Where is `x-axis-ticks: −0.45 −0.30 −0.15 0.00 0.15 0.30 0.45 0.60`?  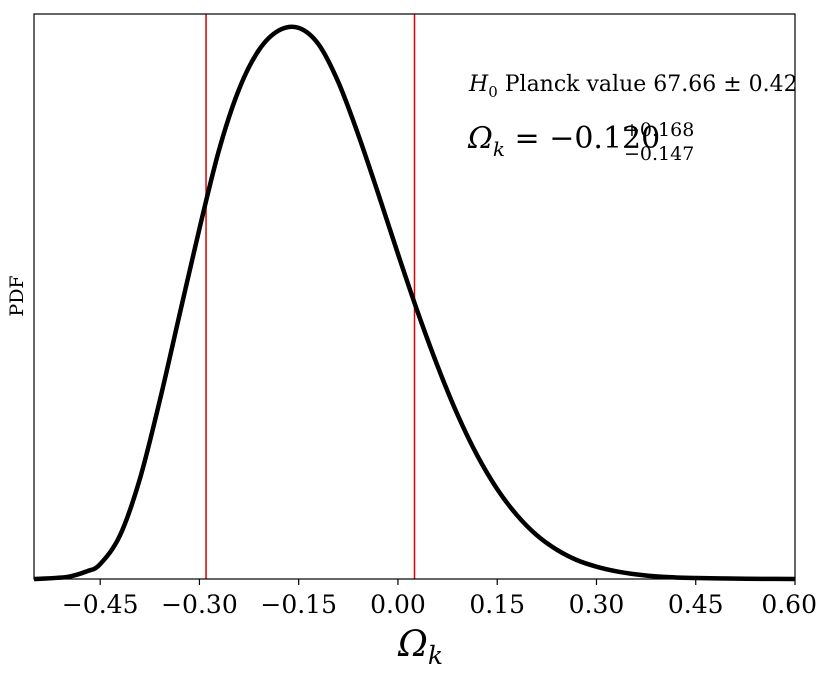 x-axis-ticks: −0.45 −0.30 −0.15 0.00 0.15 0.30 0.45 0.60 is located at coordinates (439, 599).